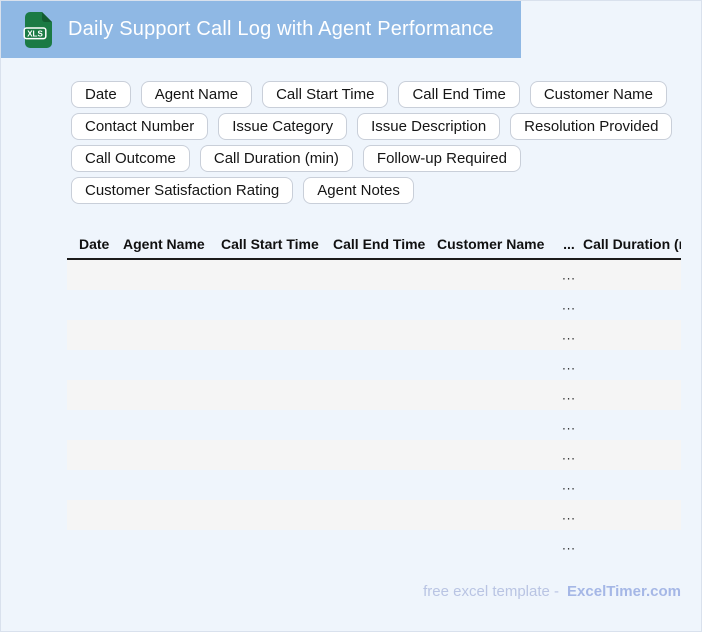 This screenshot has height=632, width=702. Describe the element at coordinates (182, 190) in the screenshot. I see `field-chip-customer-satisfaction-rating: Customer Satisfaction Rating` at that location.